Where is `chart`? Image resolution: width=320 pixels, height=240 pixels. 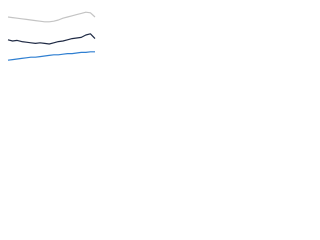 chart is located at coordinates (51, 36).